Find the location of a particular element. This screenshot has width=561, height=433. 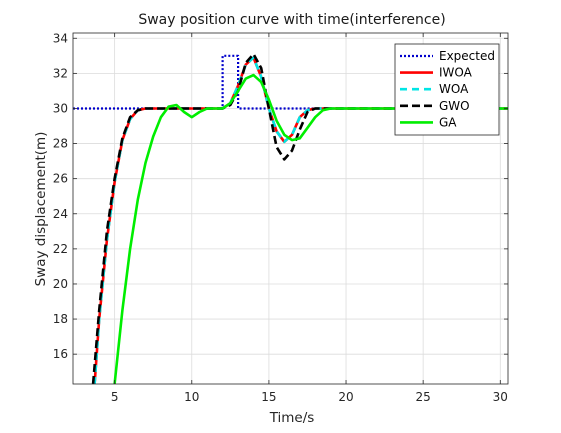

y-tick-label: 22 is located at coordinates (60, 249).